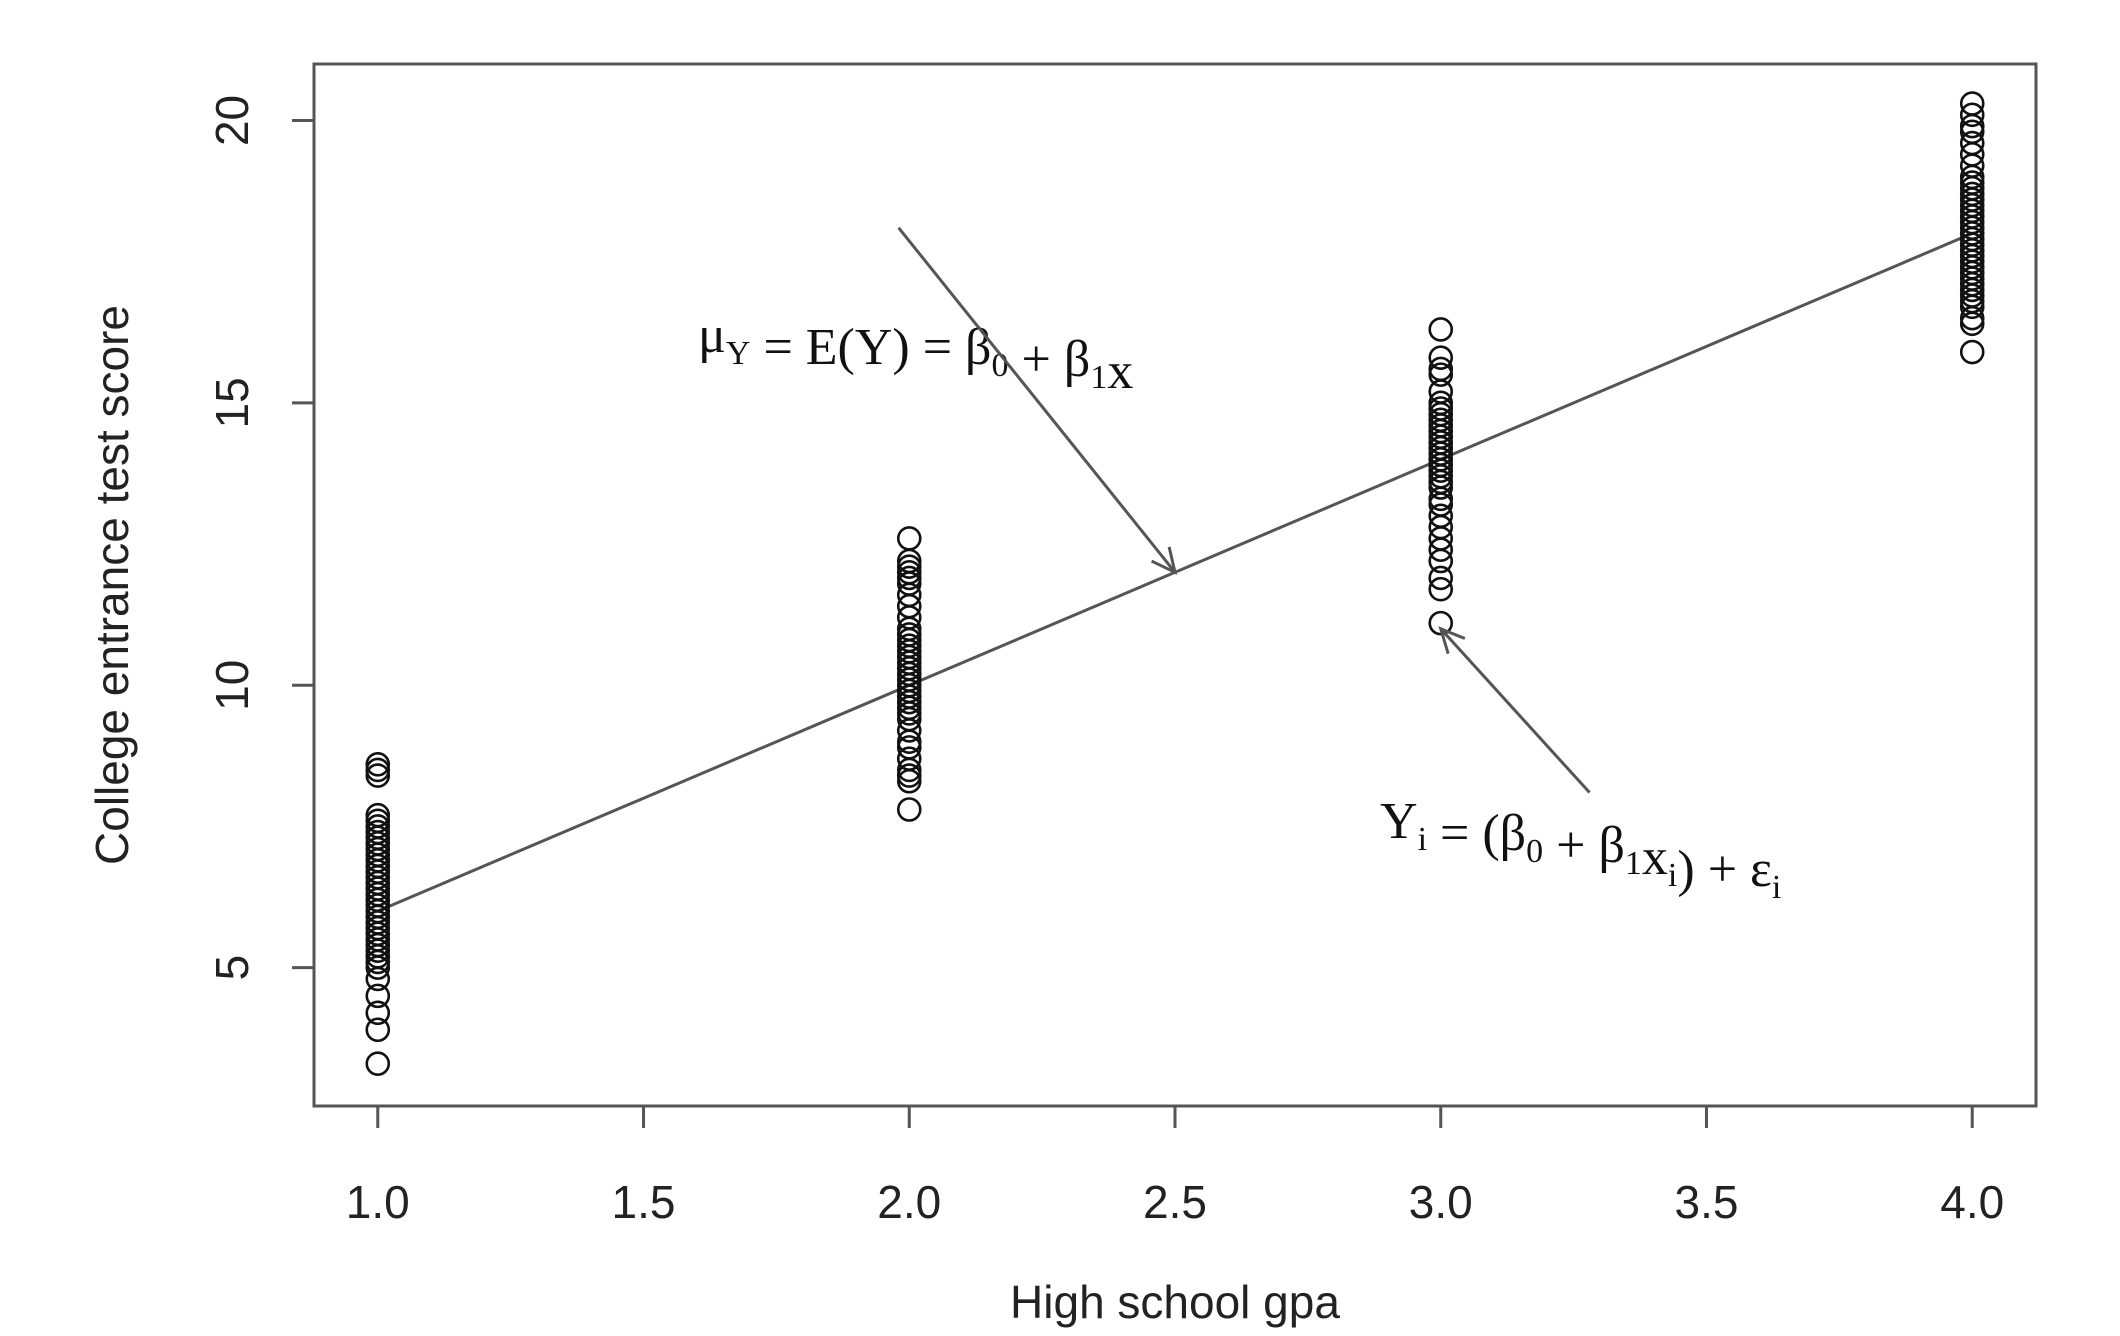 This screenshot has height=1336, width=2120. What do you see at coordinates (1175, 1302) in the screenshot?
I see `x-axis-title: High school gpa` at bounding box center [1175, 1302].